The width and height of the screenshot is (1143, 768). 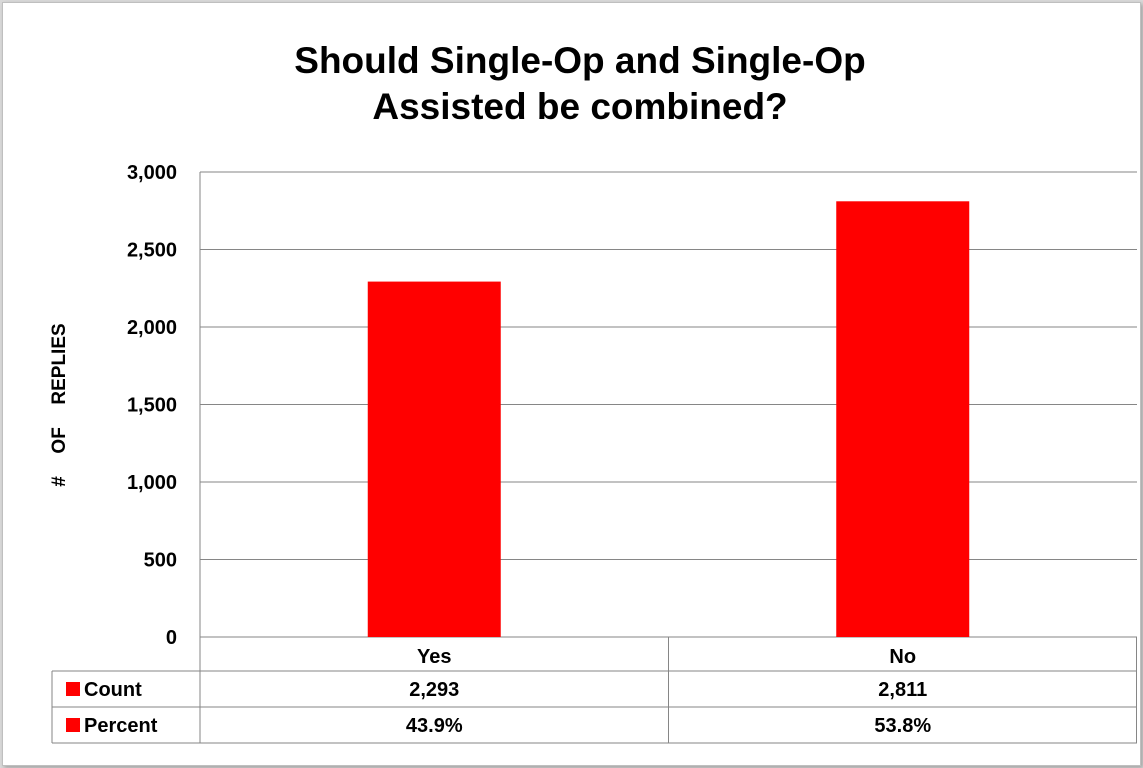 I want to click on y-tick-label: 1,000, so click(x=152, y=483).